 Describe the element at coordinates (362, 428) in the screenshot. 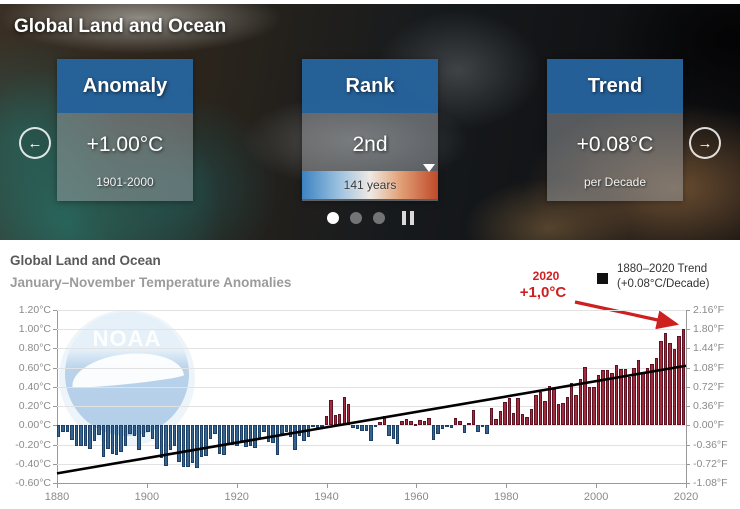

I see `anomaly-bar-1948` at that location.